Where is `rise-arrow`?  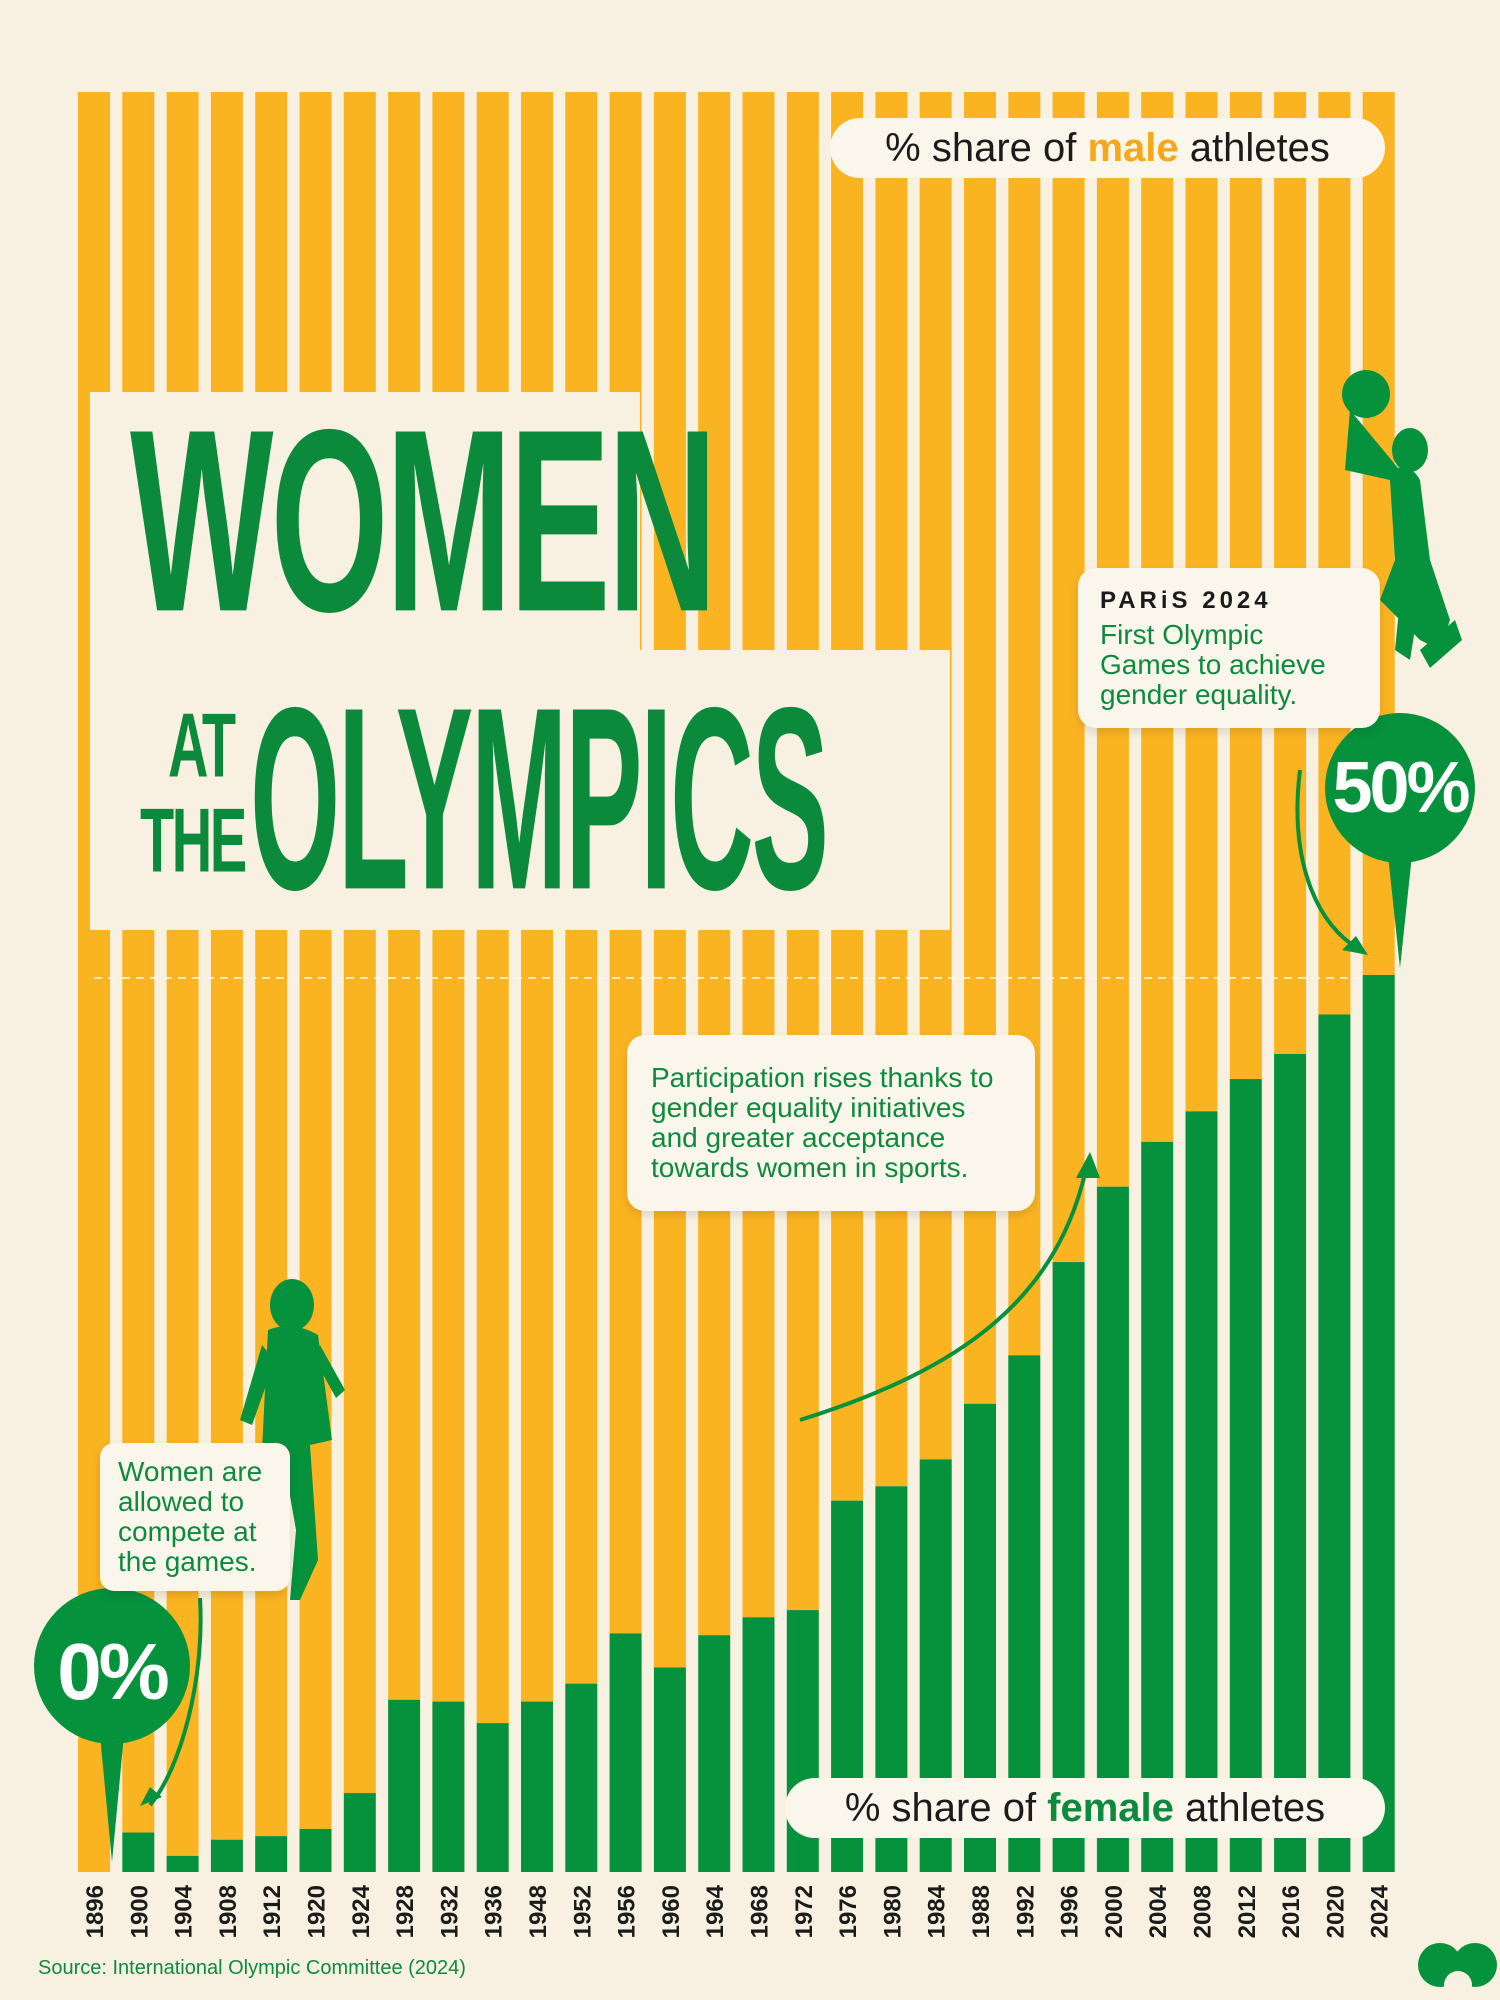
rise-arrow is located at coordinates (944, 1290).